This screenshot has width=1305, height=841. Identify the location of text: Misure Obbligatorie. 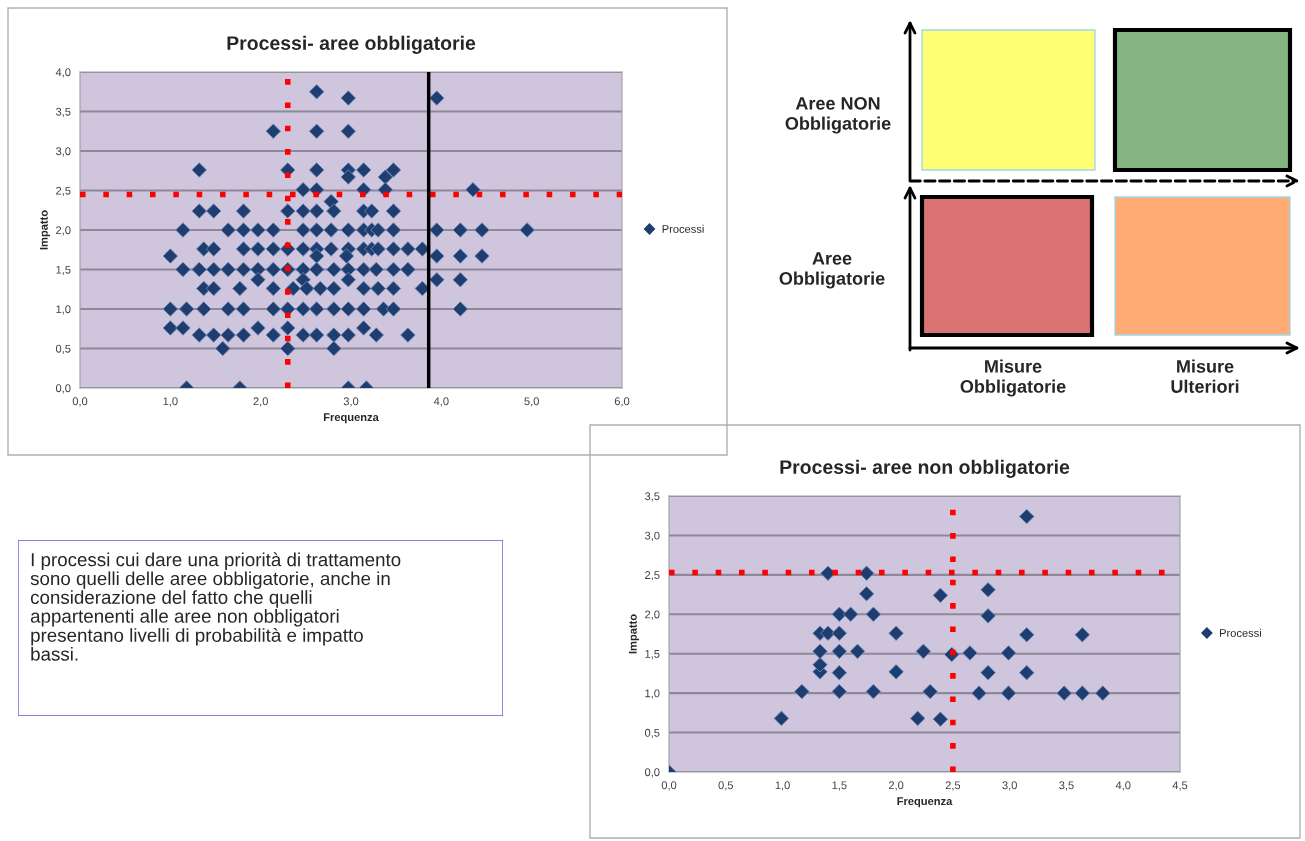
(1013, 378).